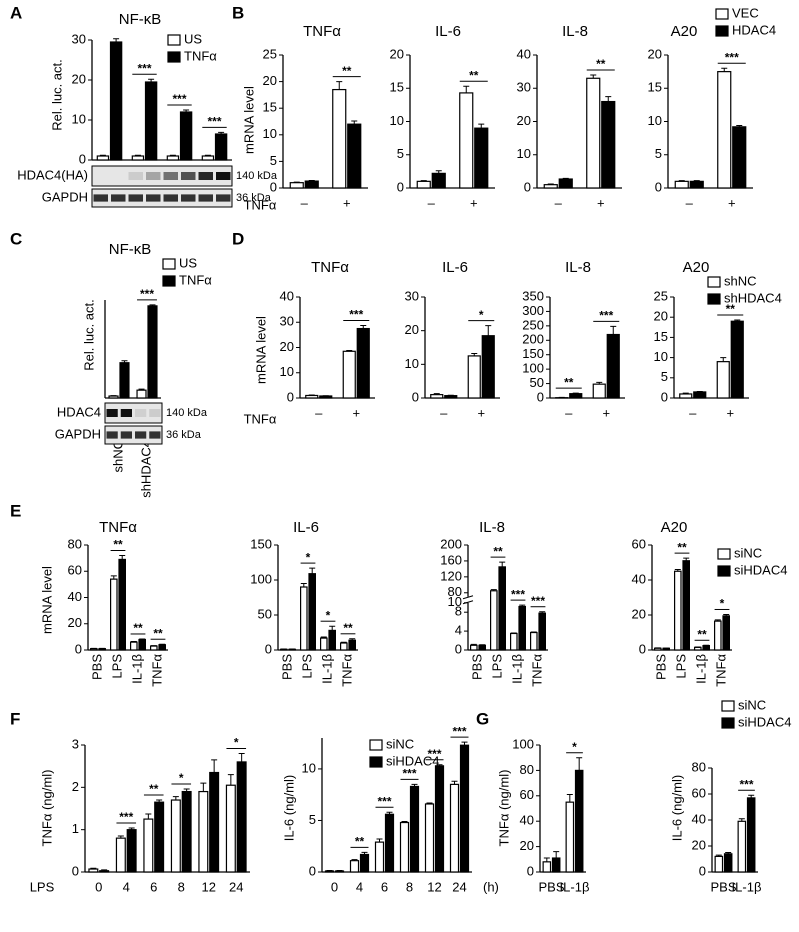 The height and width of the screenshot is (932, 799). I want to click on blot-row-label: HDAC4, so click(79, 411).